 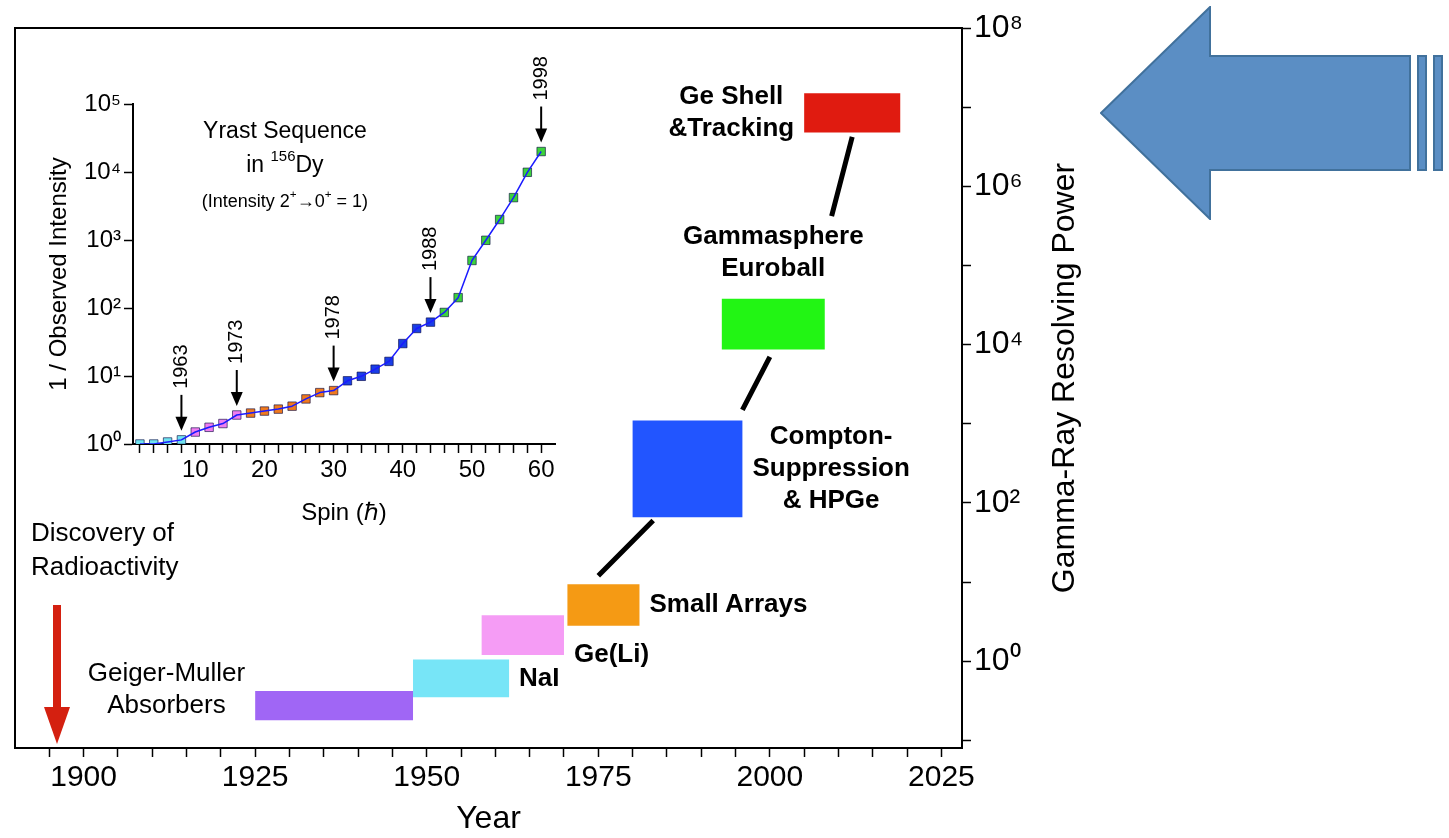 I want to click on x-tick-label: 1900, so click(x=83, y=776).